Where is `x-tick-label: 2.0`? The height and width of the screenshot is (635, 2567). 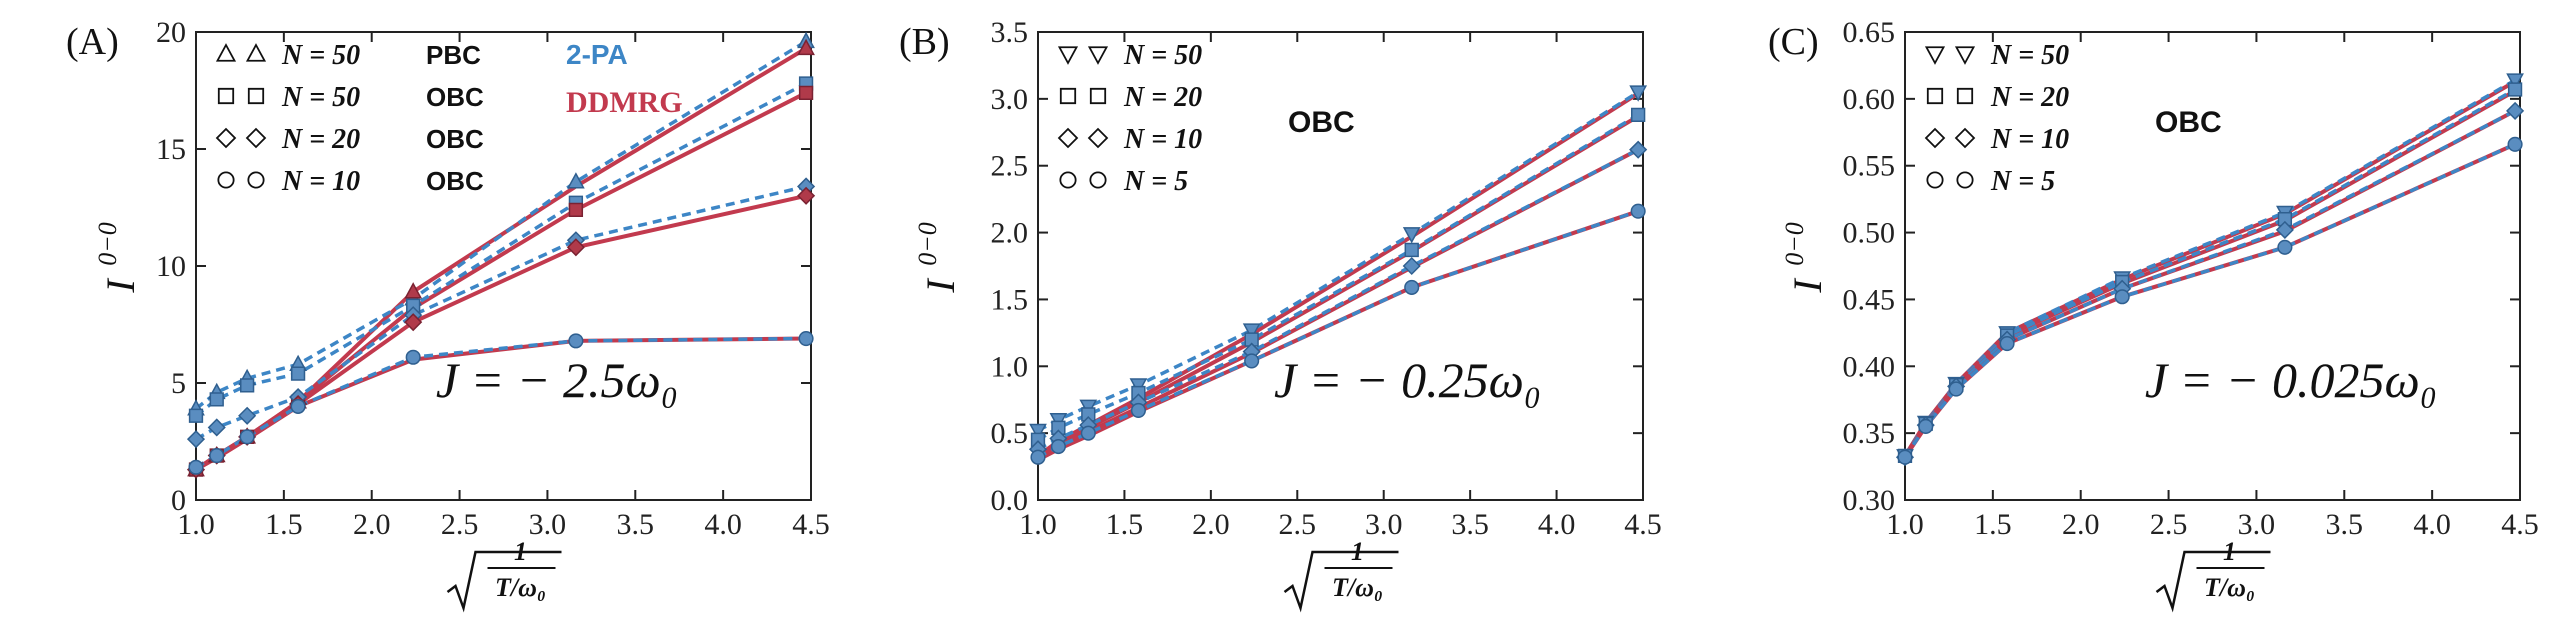
x-tick-label: 2.0 is located at coordinates (1211, 524).